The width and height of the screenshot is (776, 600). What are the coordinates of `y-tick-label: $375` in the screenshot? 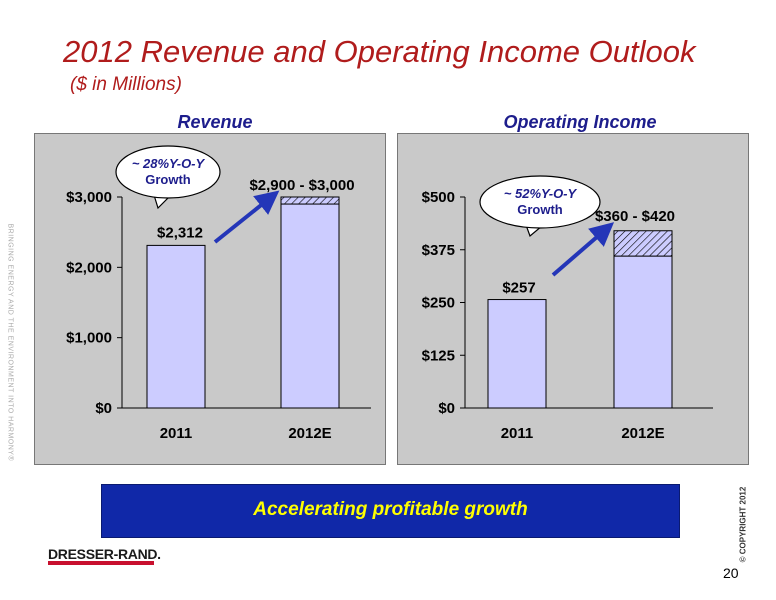 It's located at (438, 250).